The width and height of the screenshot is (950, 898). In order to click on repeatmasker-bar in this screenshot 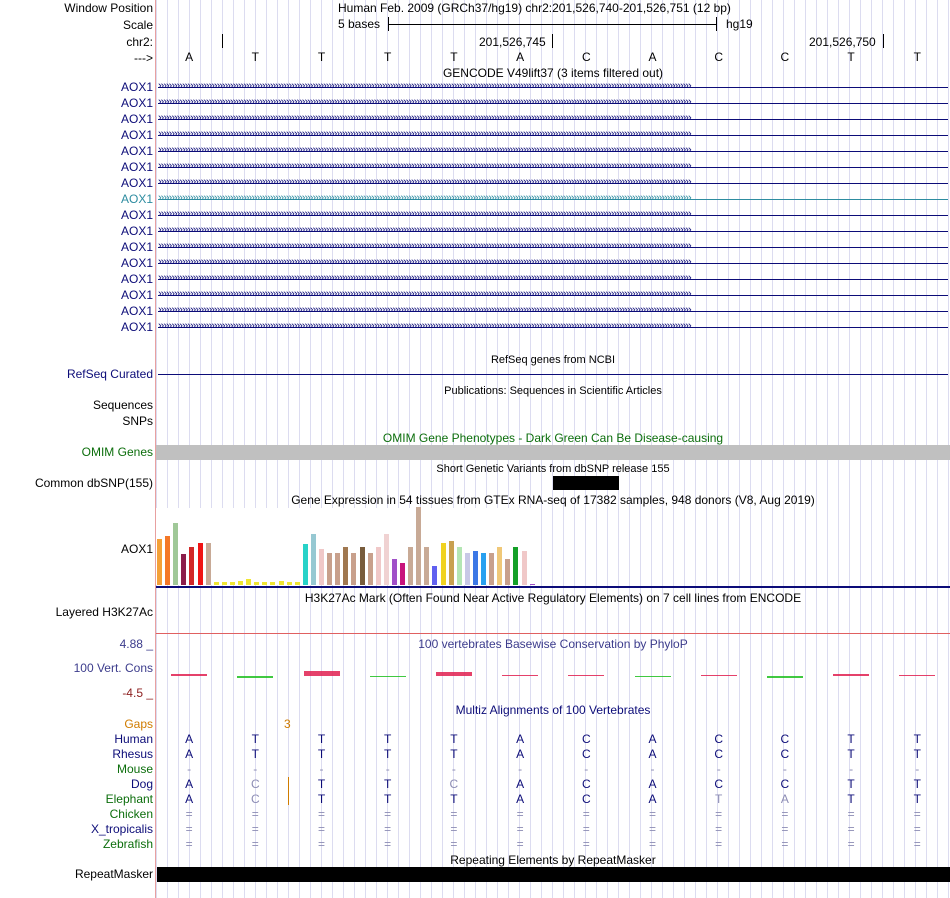, I will do `click(553, 874)`.